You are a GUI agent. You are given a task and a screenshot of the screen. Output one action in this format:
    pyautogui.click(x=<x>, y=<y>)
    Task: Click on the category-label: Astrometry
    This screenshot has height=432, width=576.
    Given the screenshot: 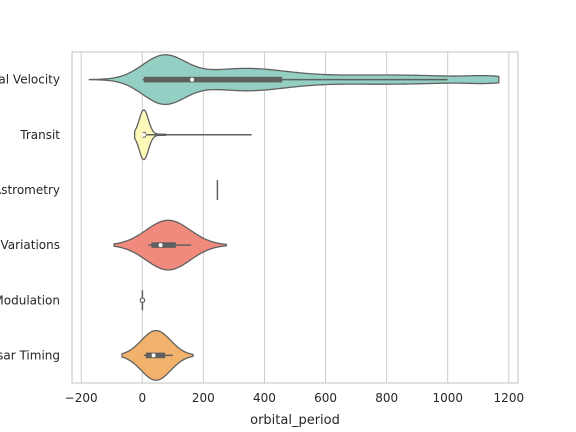 What is the action you would take?
    pyautogui.click(x=30, y=190)
    